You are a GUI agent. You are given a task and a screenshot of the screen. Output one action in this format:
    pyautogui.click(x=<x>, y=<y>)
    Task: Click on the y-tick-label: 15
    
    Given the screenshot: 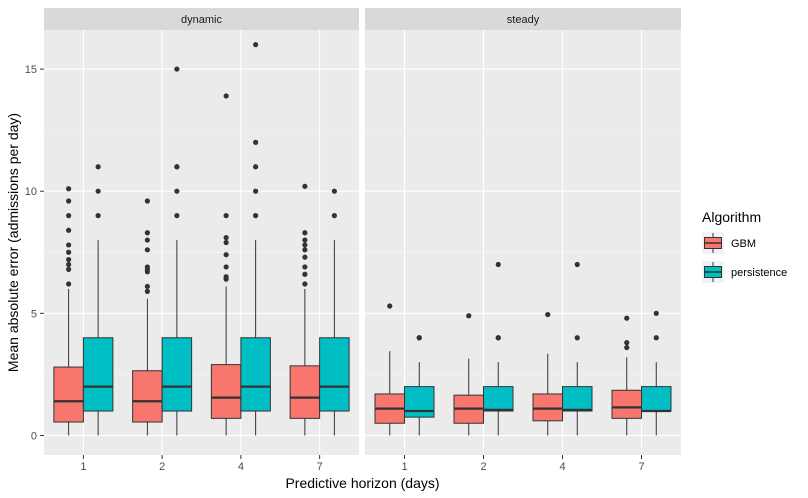 What is the action you would take?
    pyautogui.click(x=31, y=70)
    